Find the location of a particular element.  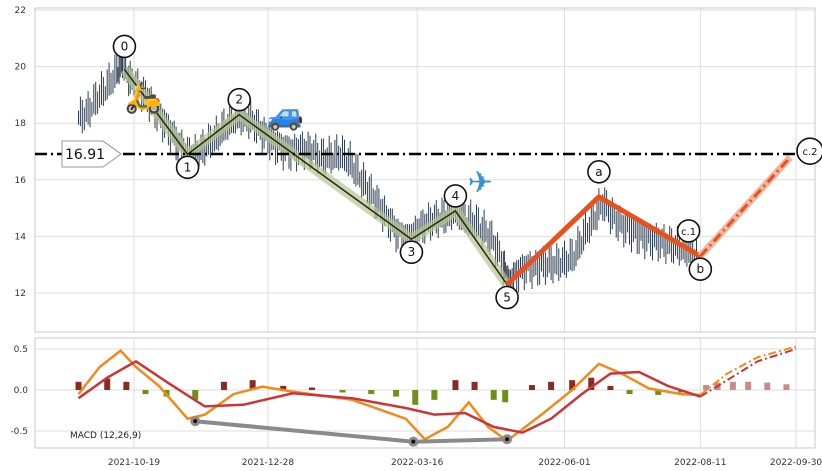

wave-label: 3 is located at coordinates (412, 252).